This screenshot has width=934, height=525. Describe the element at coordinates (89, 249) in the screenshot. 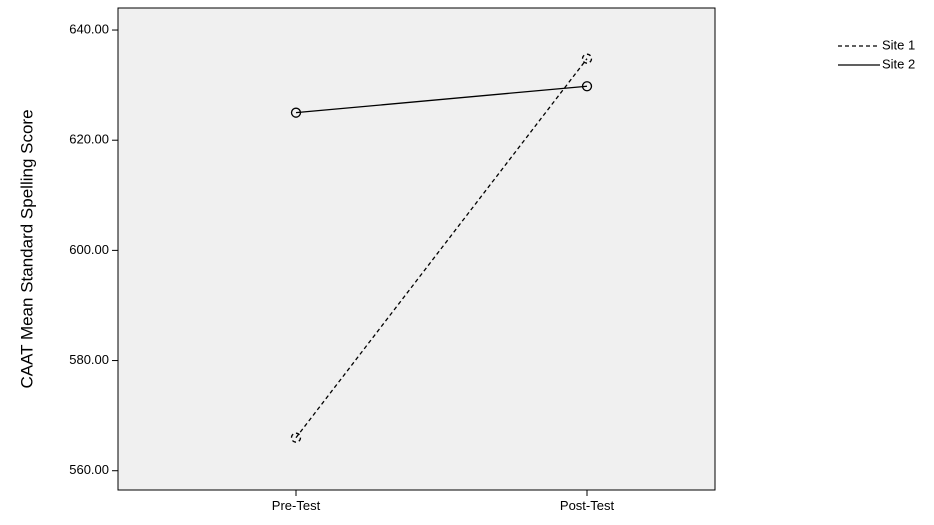

I see `y-tick-label: 600.00` at that location.